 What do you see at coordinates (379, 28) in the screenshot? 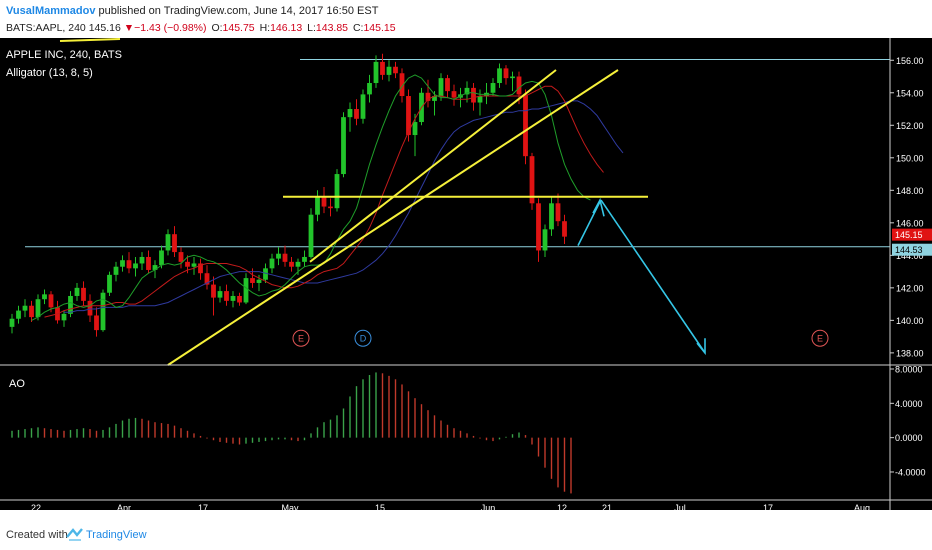
I see `close-value: 145.15` at bounding box center [379, 28].